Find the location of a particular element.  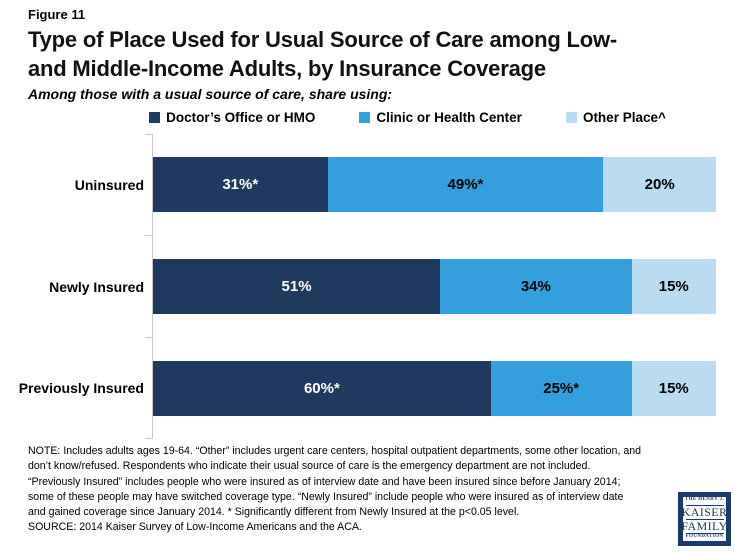

logo-text-henry: THE HENRY J. is located at coordinates (704, 499).